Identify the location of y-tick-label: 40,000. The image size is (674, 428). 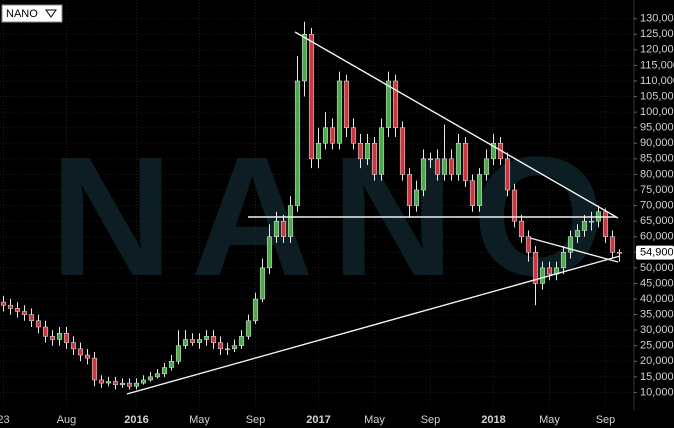
(657, 299).